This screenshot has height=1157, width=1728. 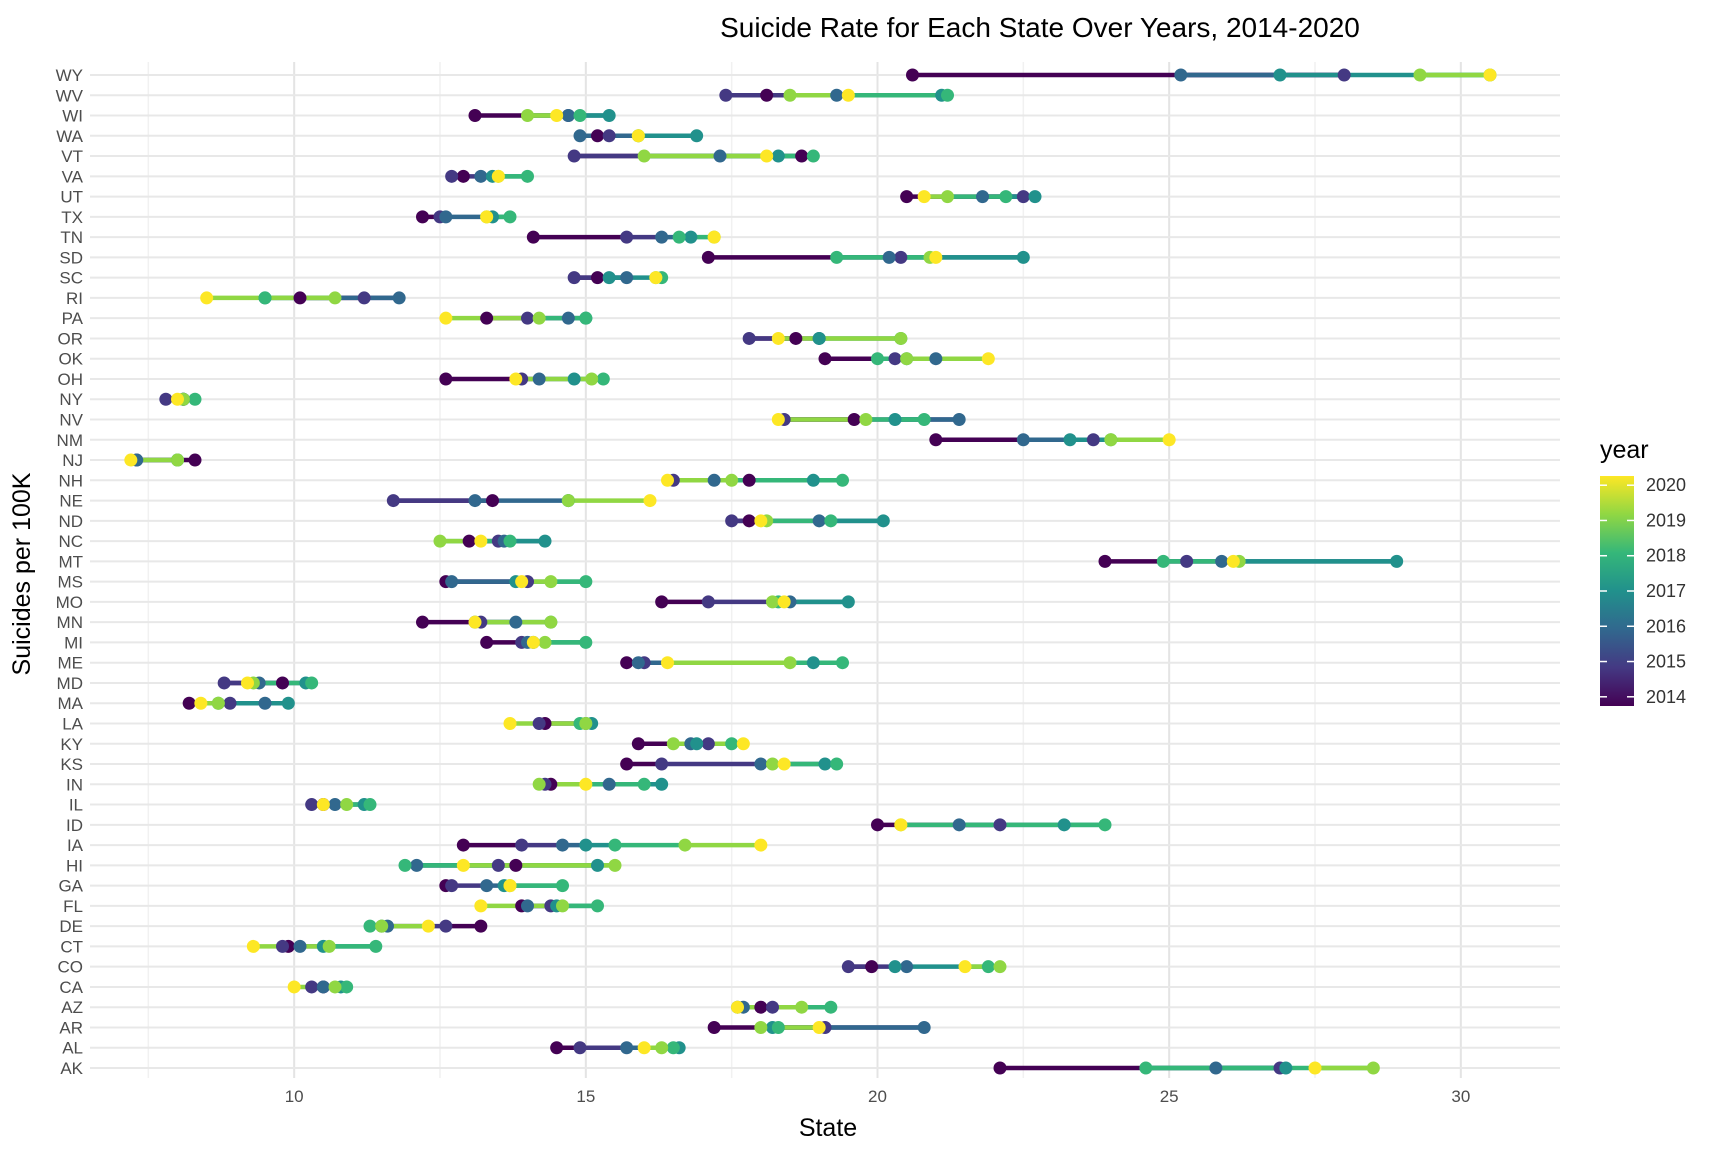 I want to click on point-hi-2018, so click(x=405, y=865).